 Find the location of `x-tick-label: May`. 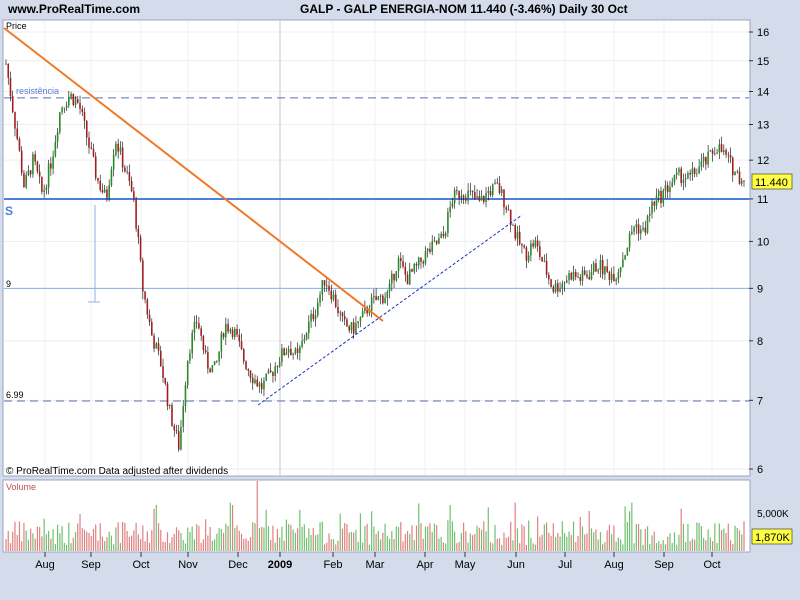

x-tick-label: May is located at coordinates (465, 565).